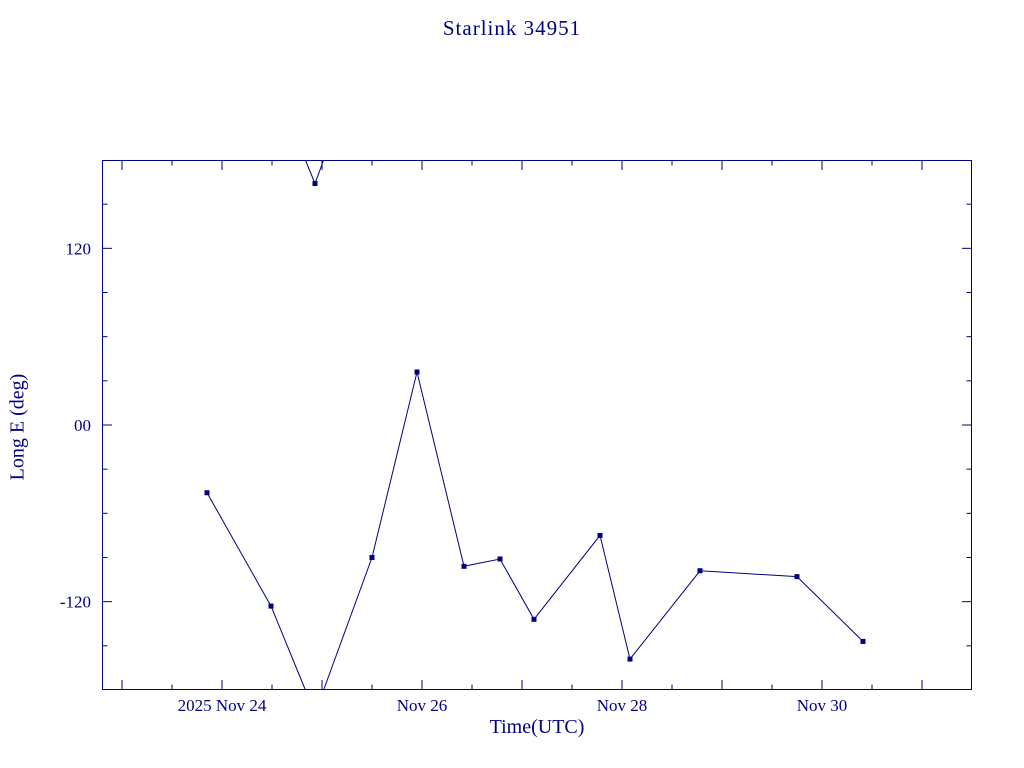  I want to click on y-tick-label: 120, so click(79, 248).